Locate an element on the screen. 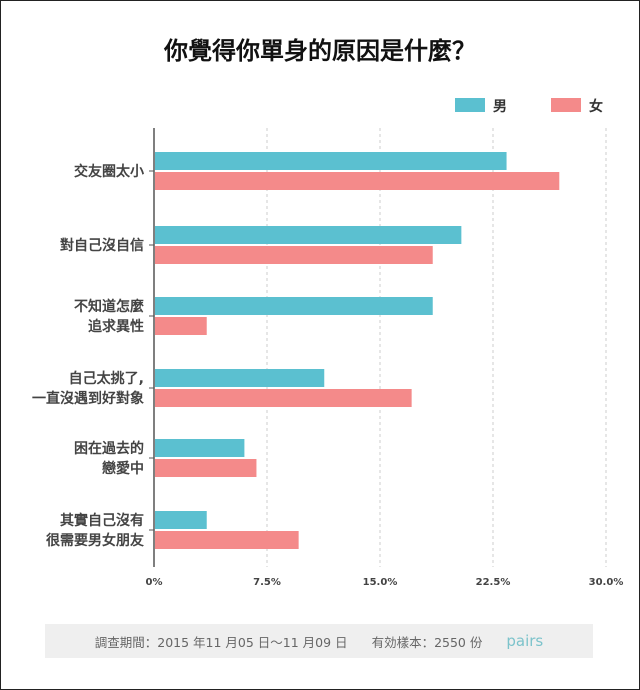 The width and height of the screenshot is (640, 690). sample-size: 有効樣本：2550 份 is located at coordinates (427, 642).